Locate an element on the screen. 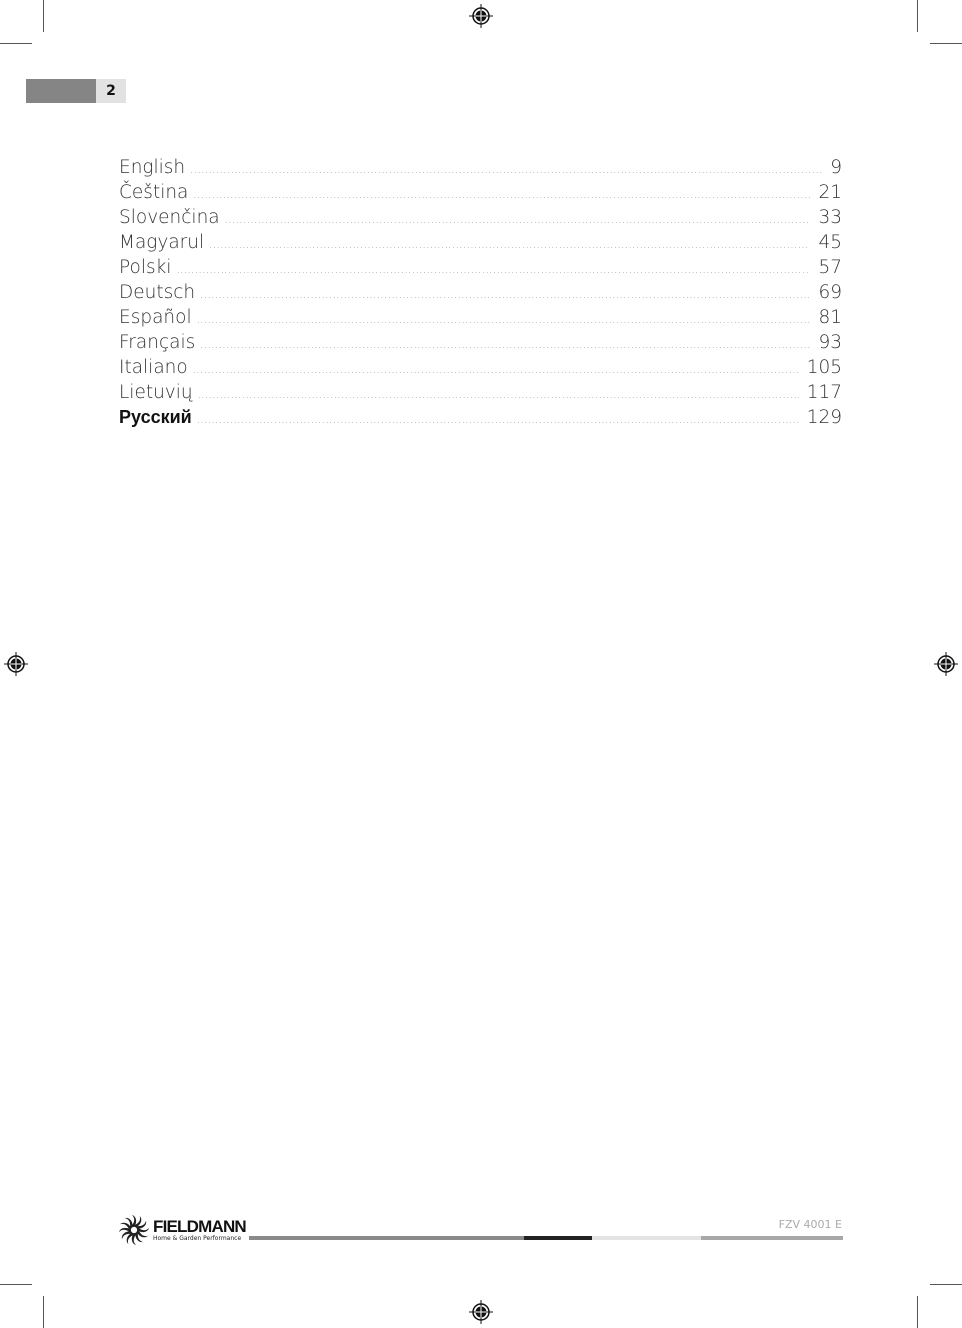 The height and width of the screenshot is (1328, 962). toc-page: 33 is located at coordinates (830, 217).